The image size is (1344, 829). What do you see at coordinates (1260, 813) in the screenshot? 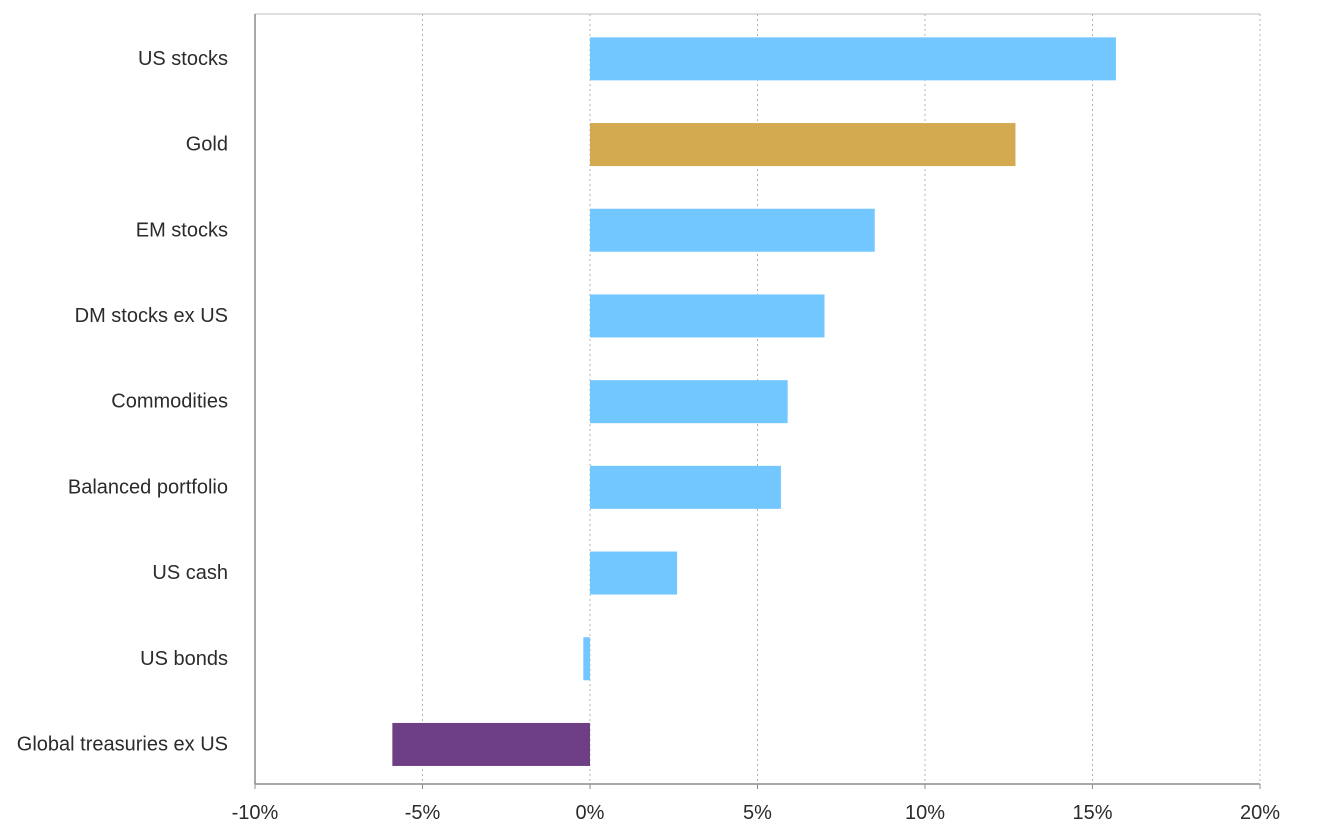
I see `x-tick-label: 20%` at bounding box center [1260, 813].